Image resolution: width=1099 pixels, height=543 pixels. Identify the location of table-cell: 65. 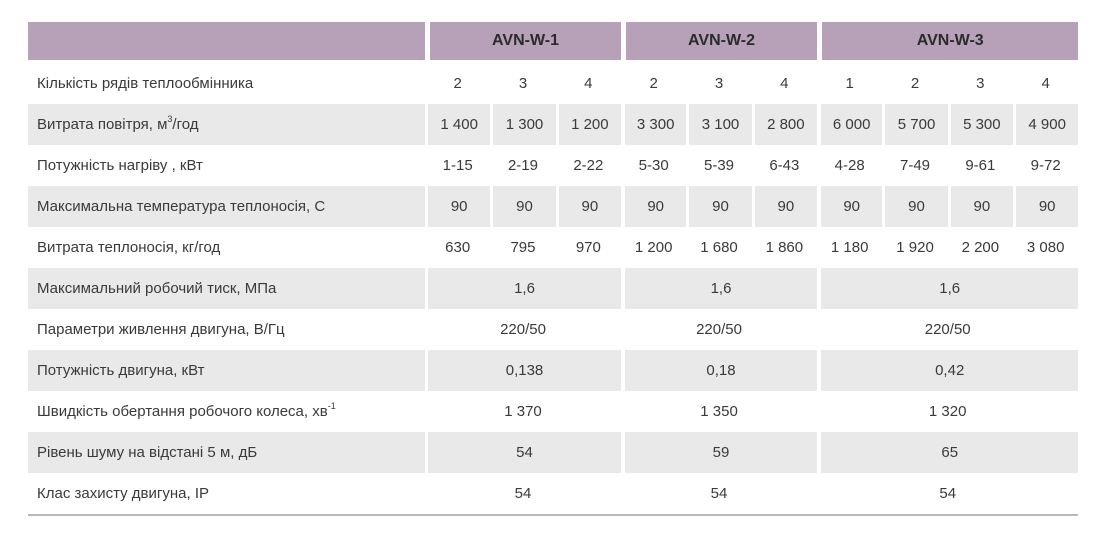
(948, 452).